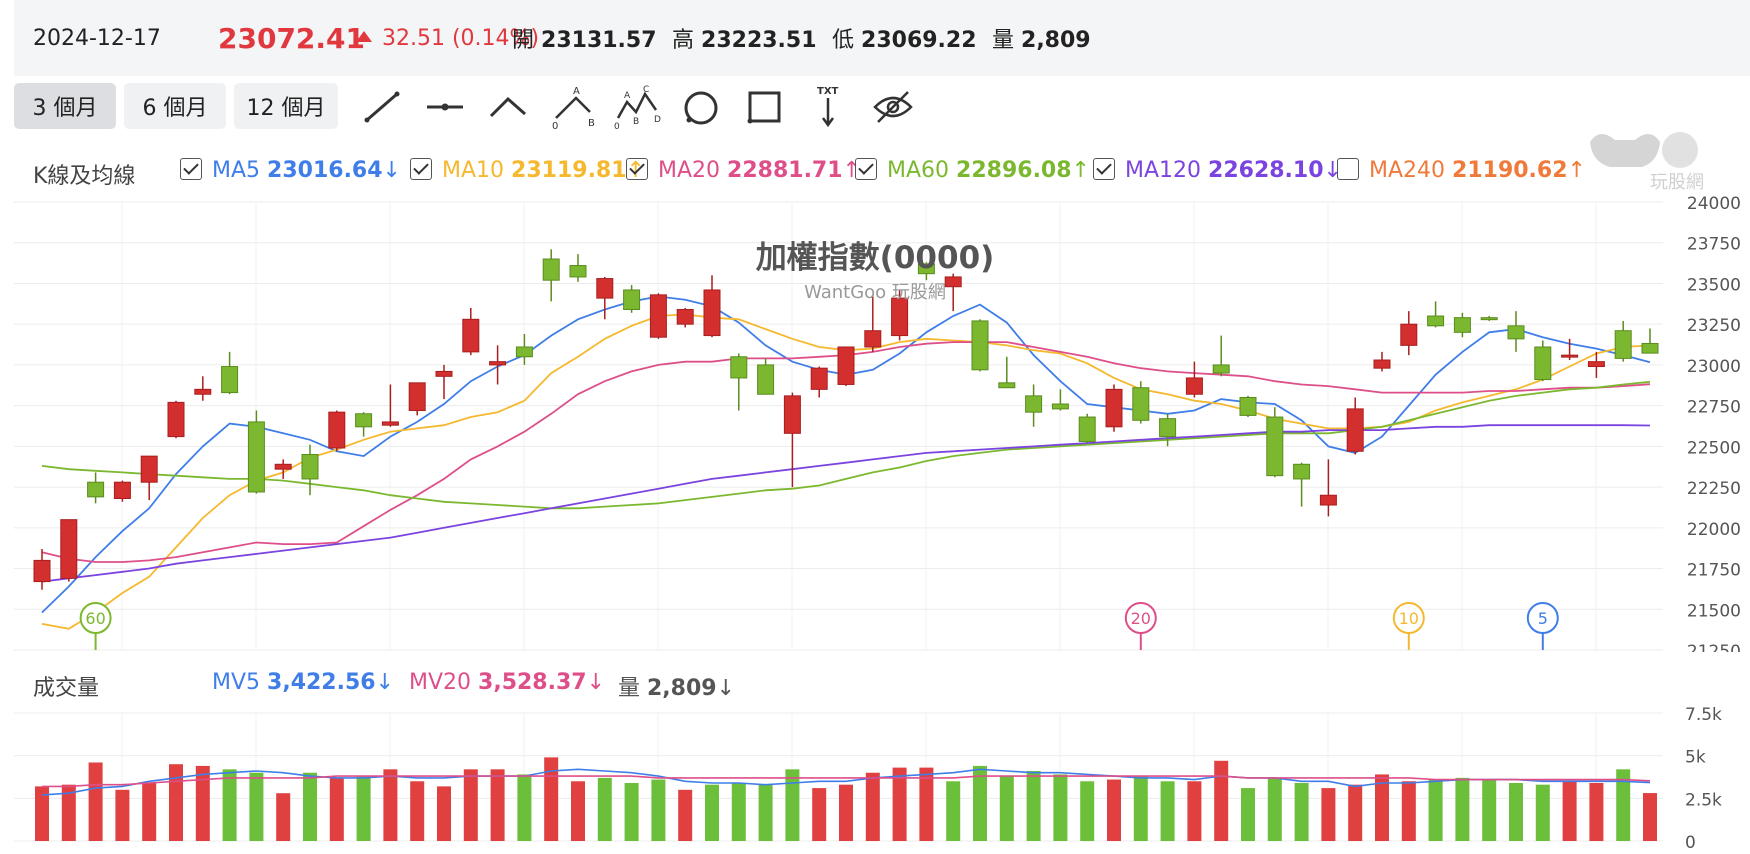 Image resolution: width=1750 pixels, height=854 pixels. I want to click on ma-toggle-ma20: MA20 22881.71↑, so click(743, 170).